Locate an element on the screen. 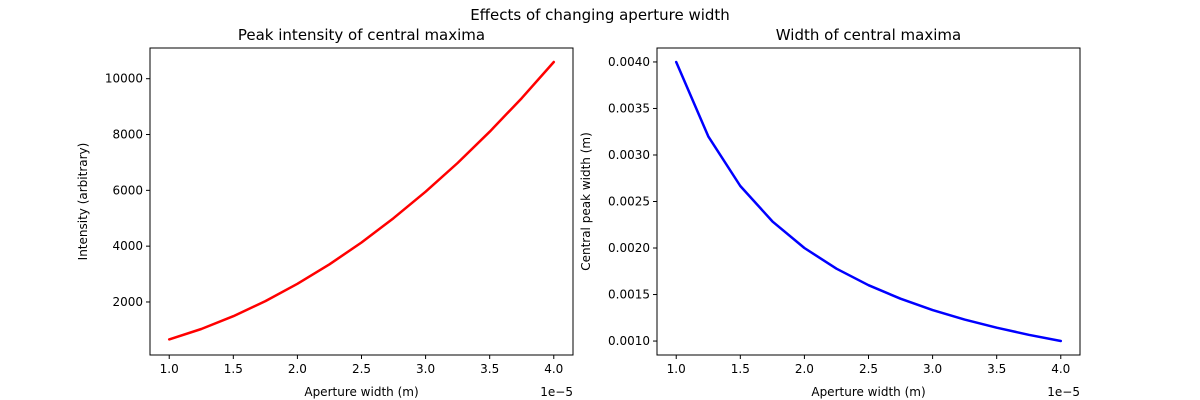 The width and height of the screenshot is (1200, 400). y-tick-label: 0.0030 is located at coordinates (629, 155).